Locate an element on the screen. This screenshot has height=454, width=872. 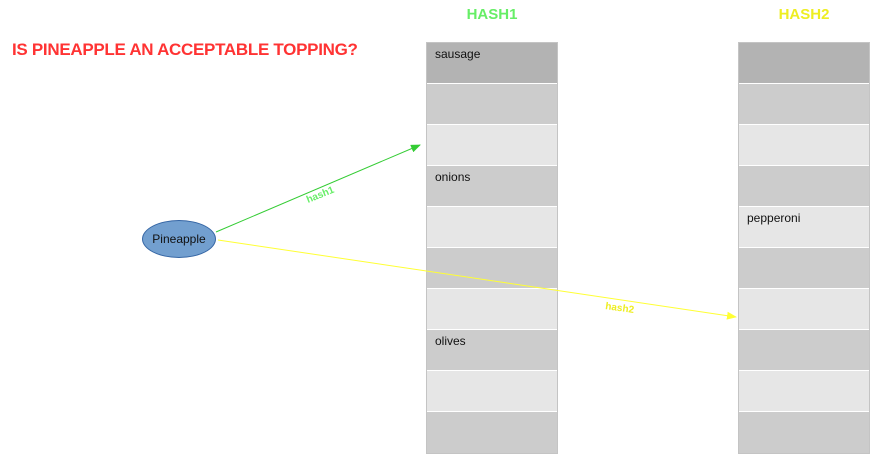
hash1-heading: HASH1 is located at coordinates (492, 14).